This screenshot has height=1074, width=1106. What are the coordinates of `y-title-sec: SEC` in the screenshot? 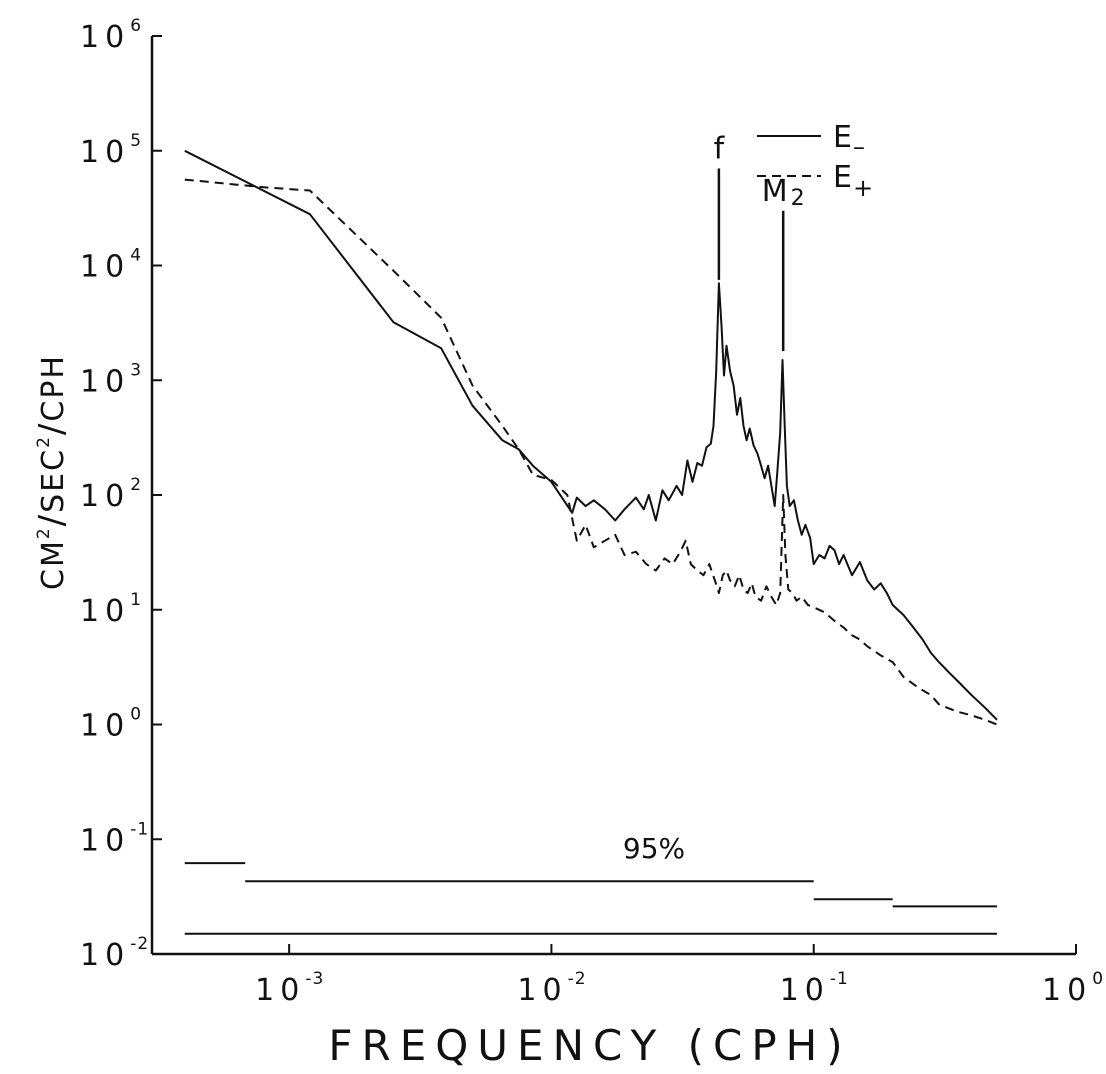 It's located at (53, 480).